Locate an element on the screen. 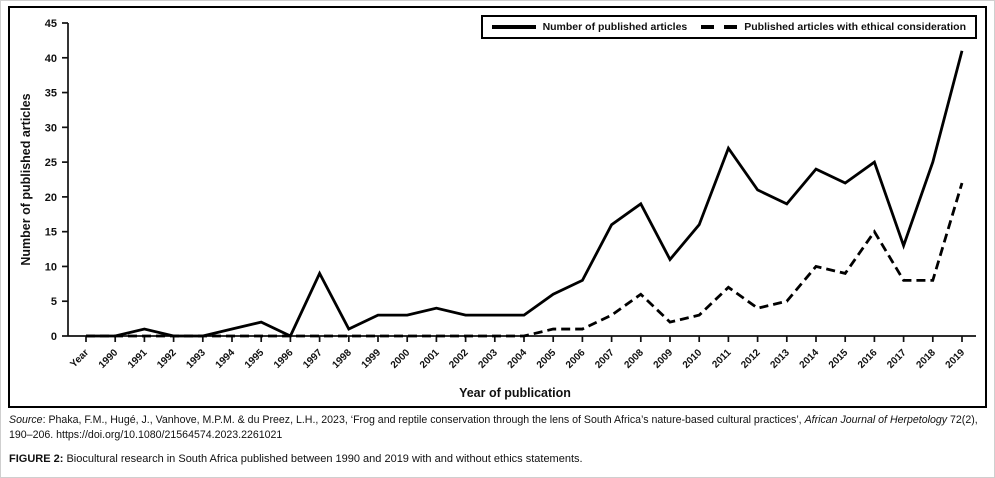 Image resolution: width=995 pixels, height=478 pixels. svg-text: 25 is located at coordinates (51, 163).